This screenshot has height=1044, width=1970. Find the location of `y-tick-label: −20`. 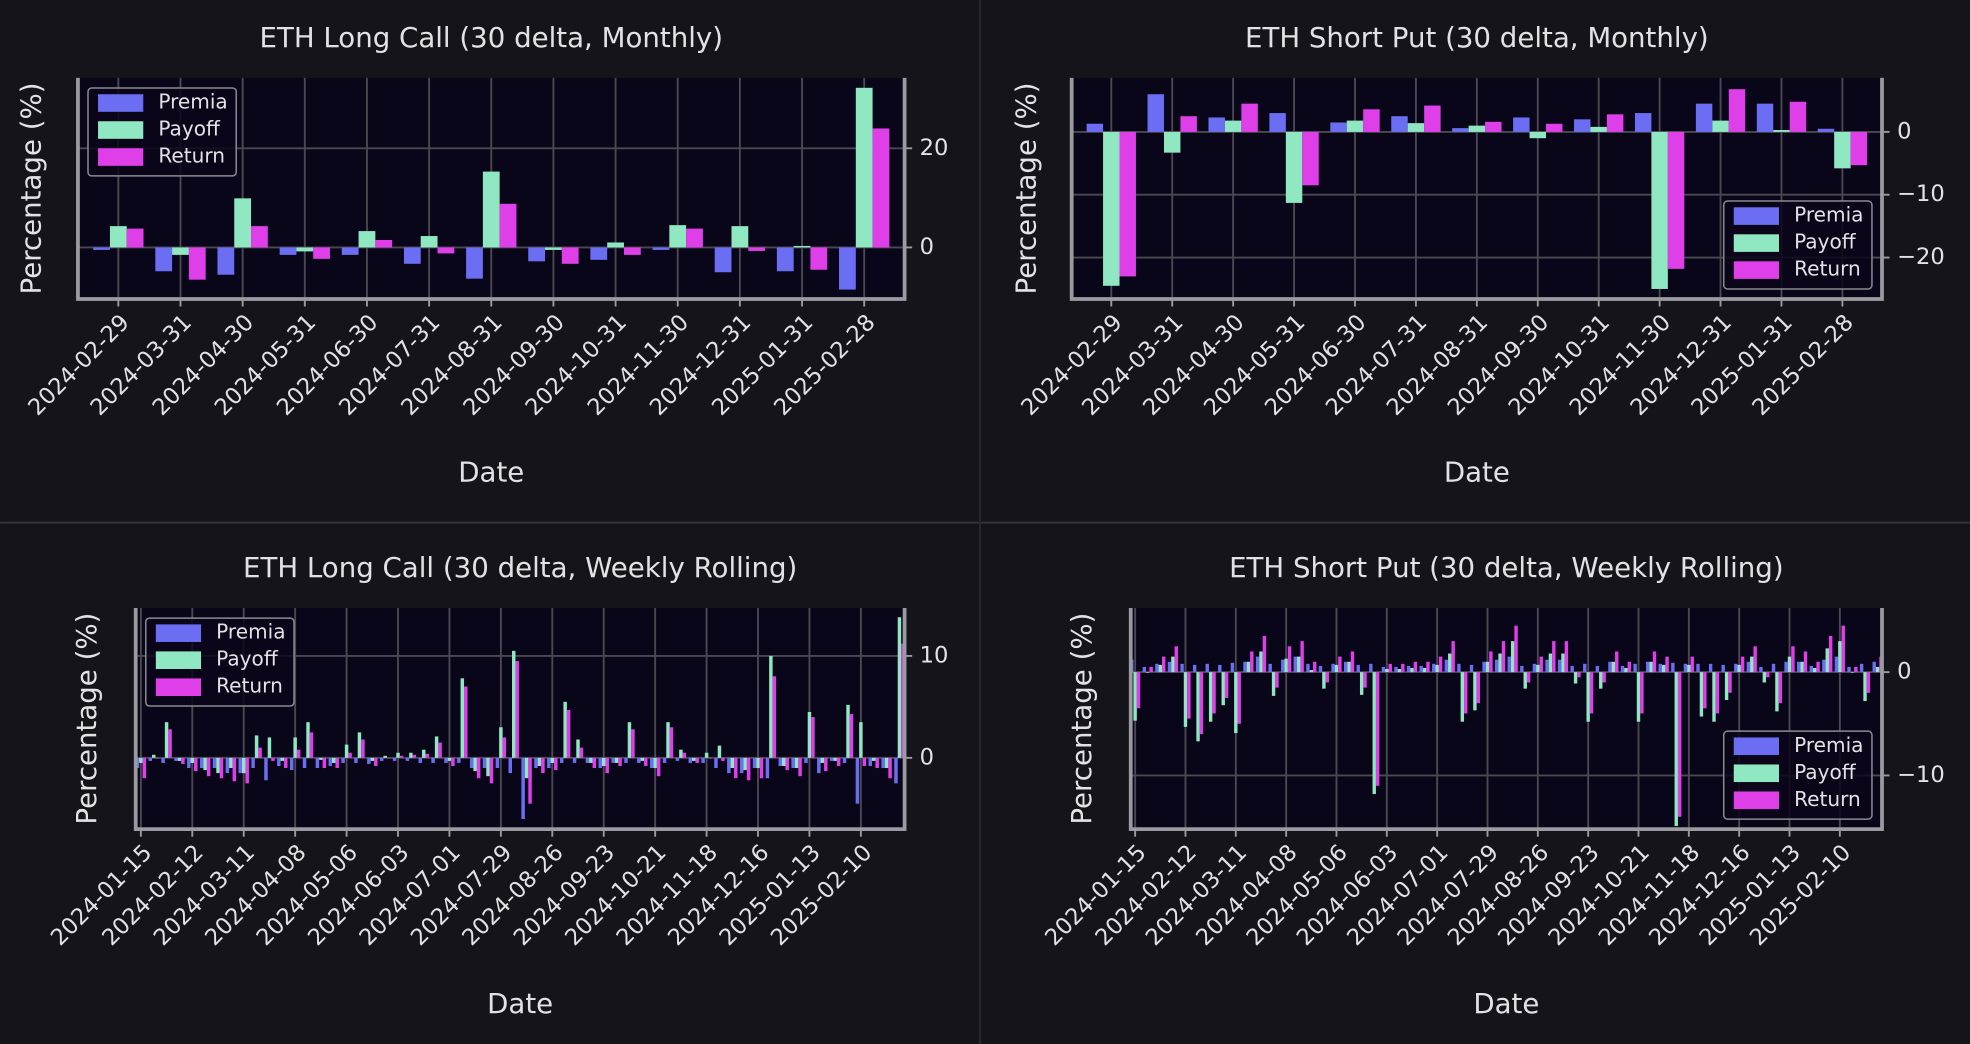

y-tick-label: −20 is located at coordinates (1921, 257).